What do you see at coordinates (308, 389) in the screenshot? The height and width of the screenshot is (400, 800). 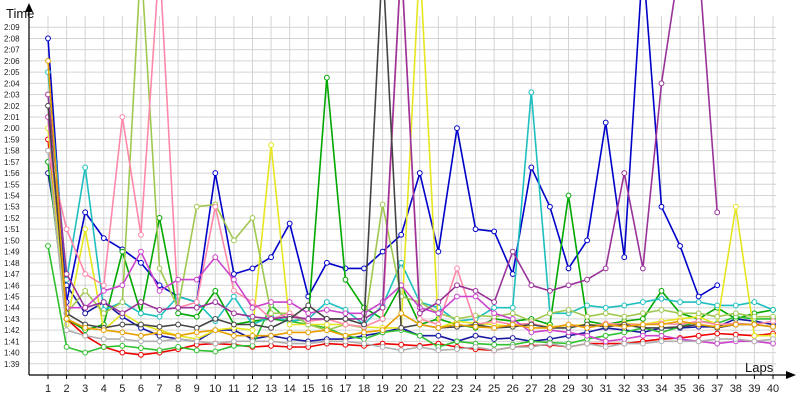 I see `x-tick-label: 15` at bounding box center [308, 389].